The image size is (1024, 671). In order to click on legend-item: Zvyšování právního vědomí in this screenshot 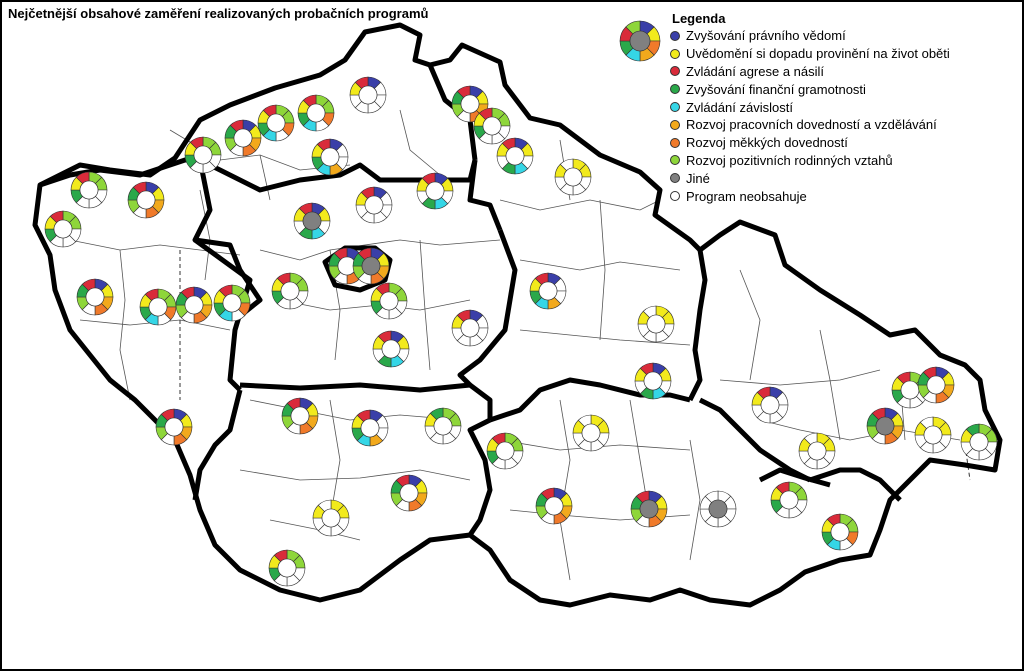, I will do `click(810, 36)`.